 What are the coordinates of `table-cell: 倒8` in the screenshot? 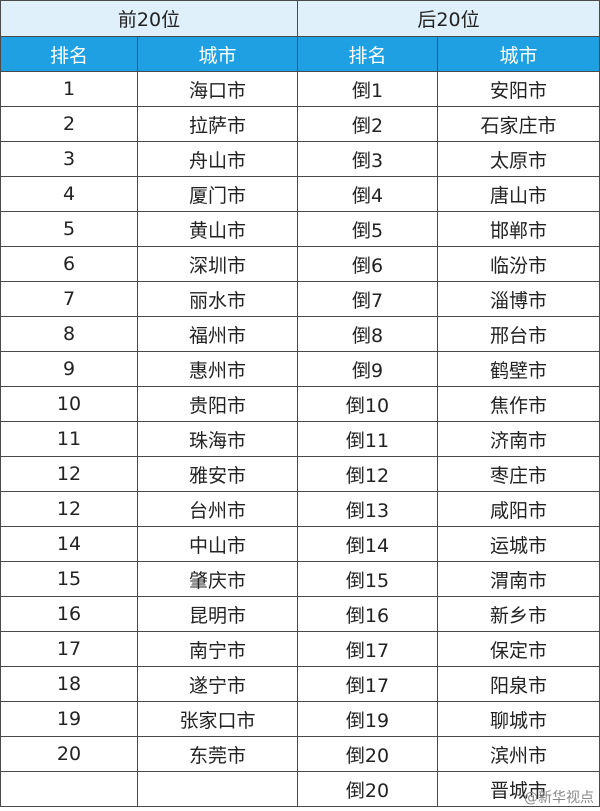 It's located at (367, 334).